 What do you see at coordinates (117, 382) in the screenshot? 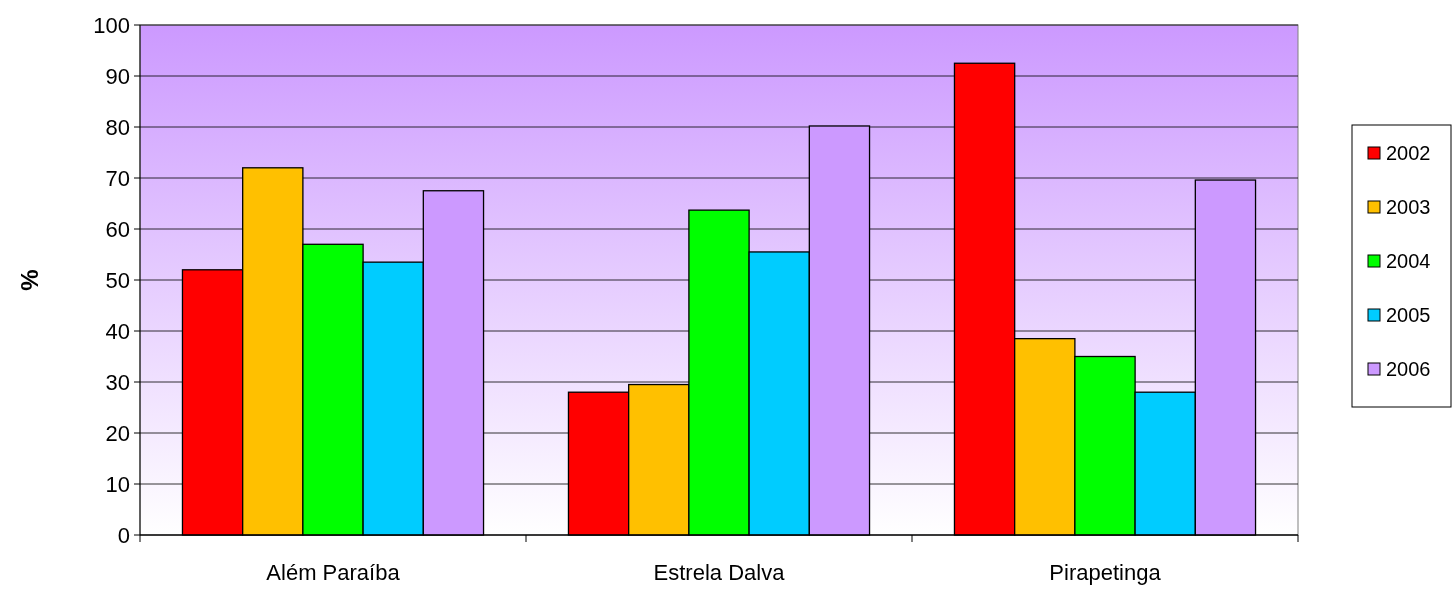
I see `y-tick-label: 30` at bounding box center [117, 382].